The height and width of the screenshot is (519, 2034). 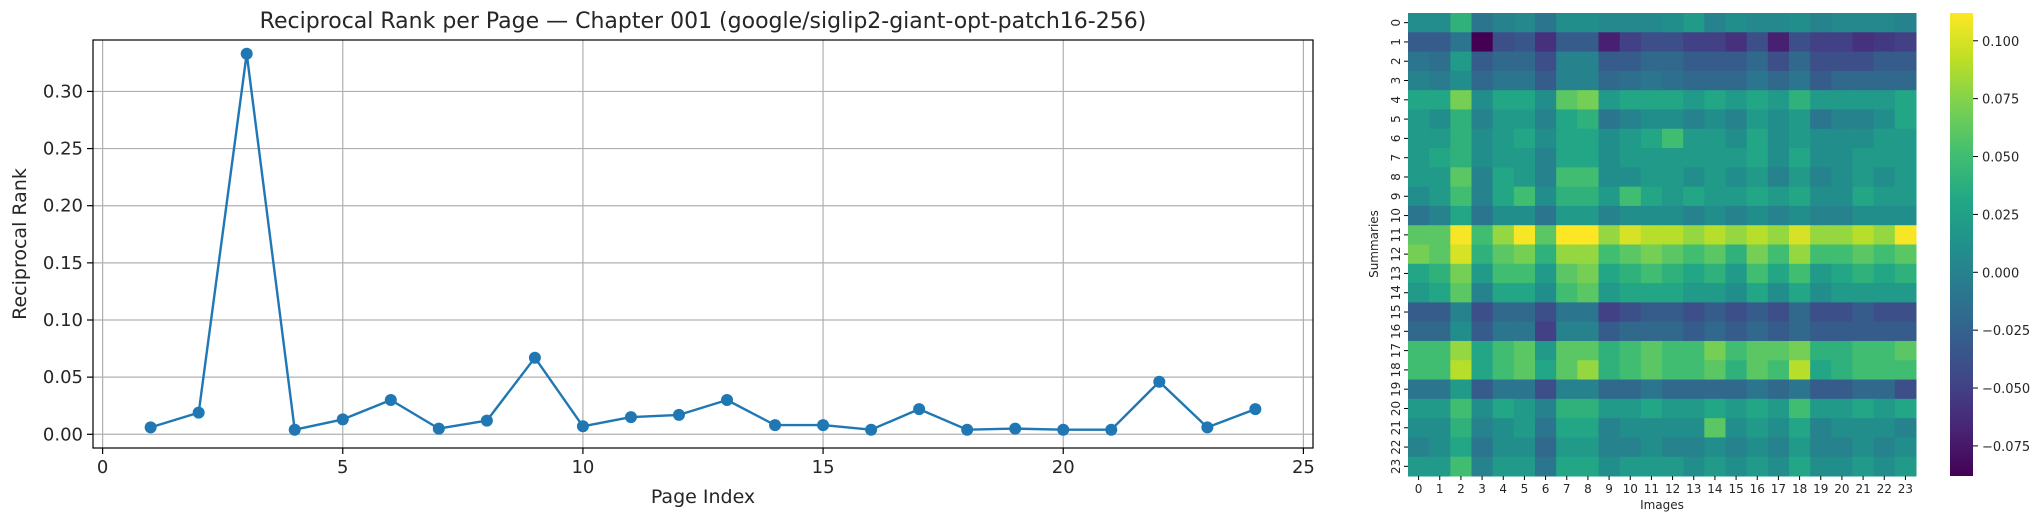 What do you see at coordinates (1396, 100) in the screenshot?
I see `heatmap-y-tick-label: 4` at bounding box center [1396, 100].